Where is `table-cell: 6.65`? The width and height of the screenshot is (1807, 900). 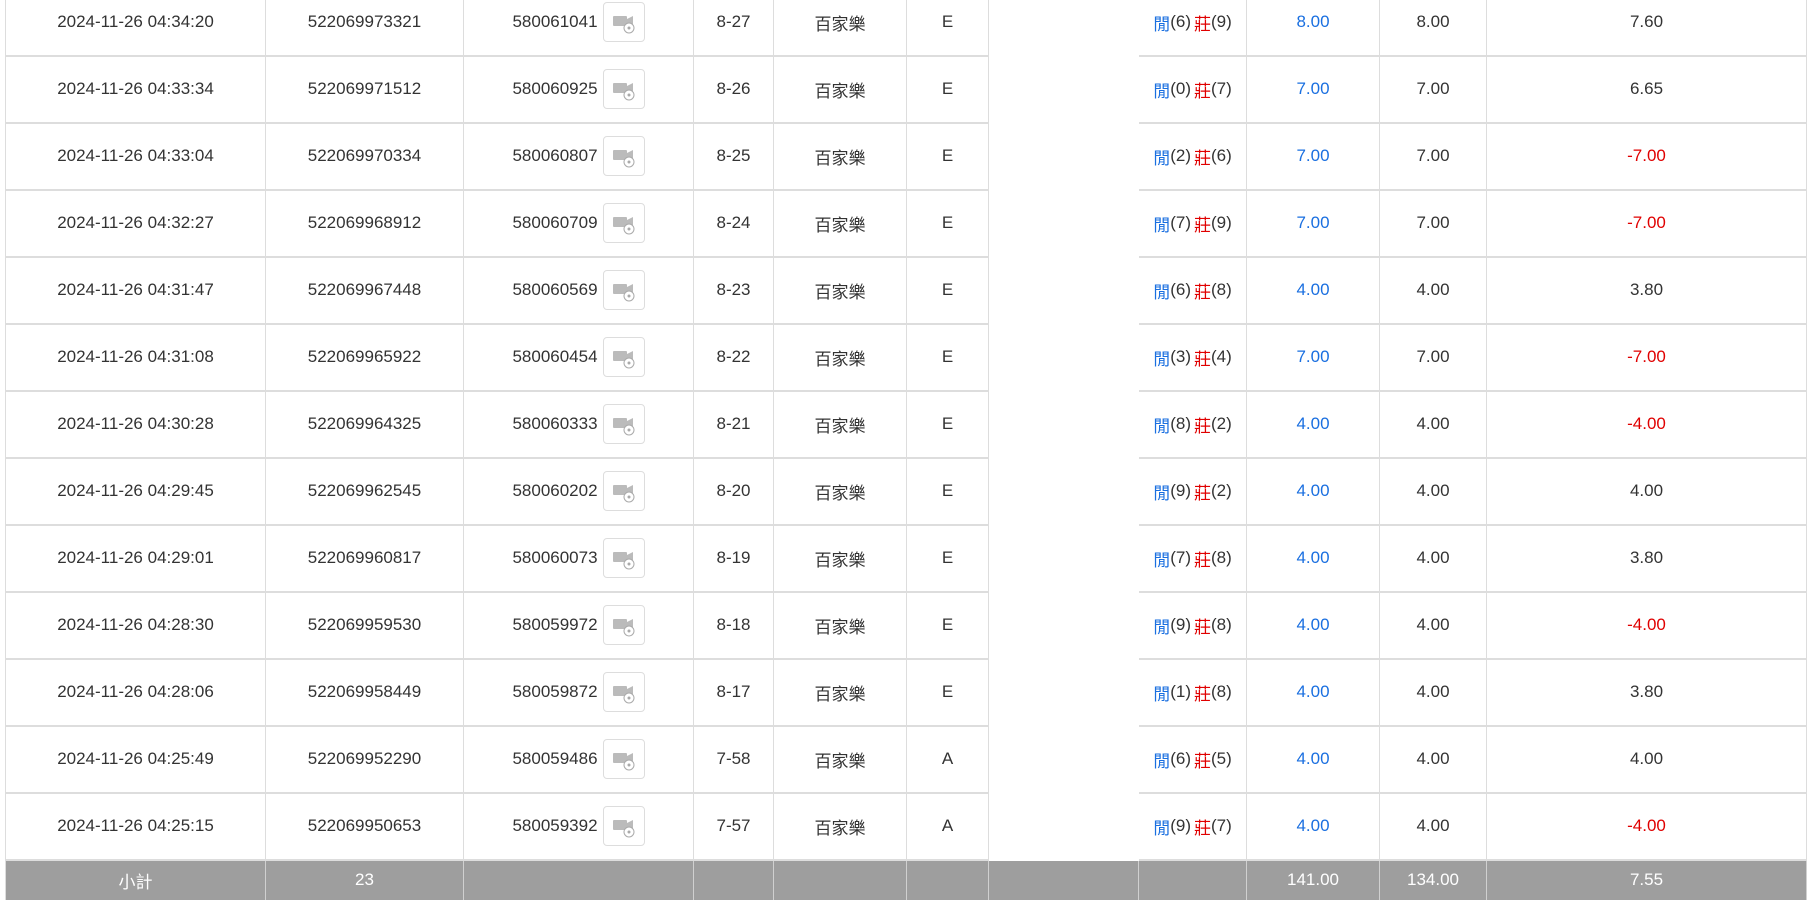
table-cell: 6.65 is located at coordinates (1647, 90).